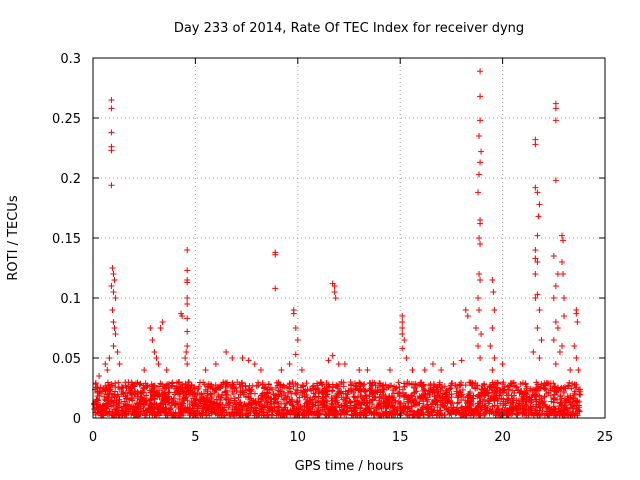 The height and width of the screenshot is (480, 640). What do you see at coordinates (502, 437) in the screenshot?
I see `x-tick-label: 20` at bounding box center [502, 437].